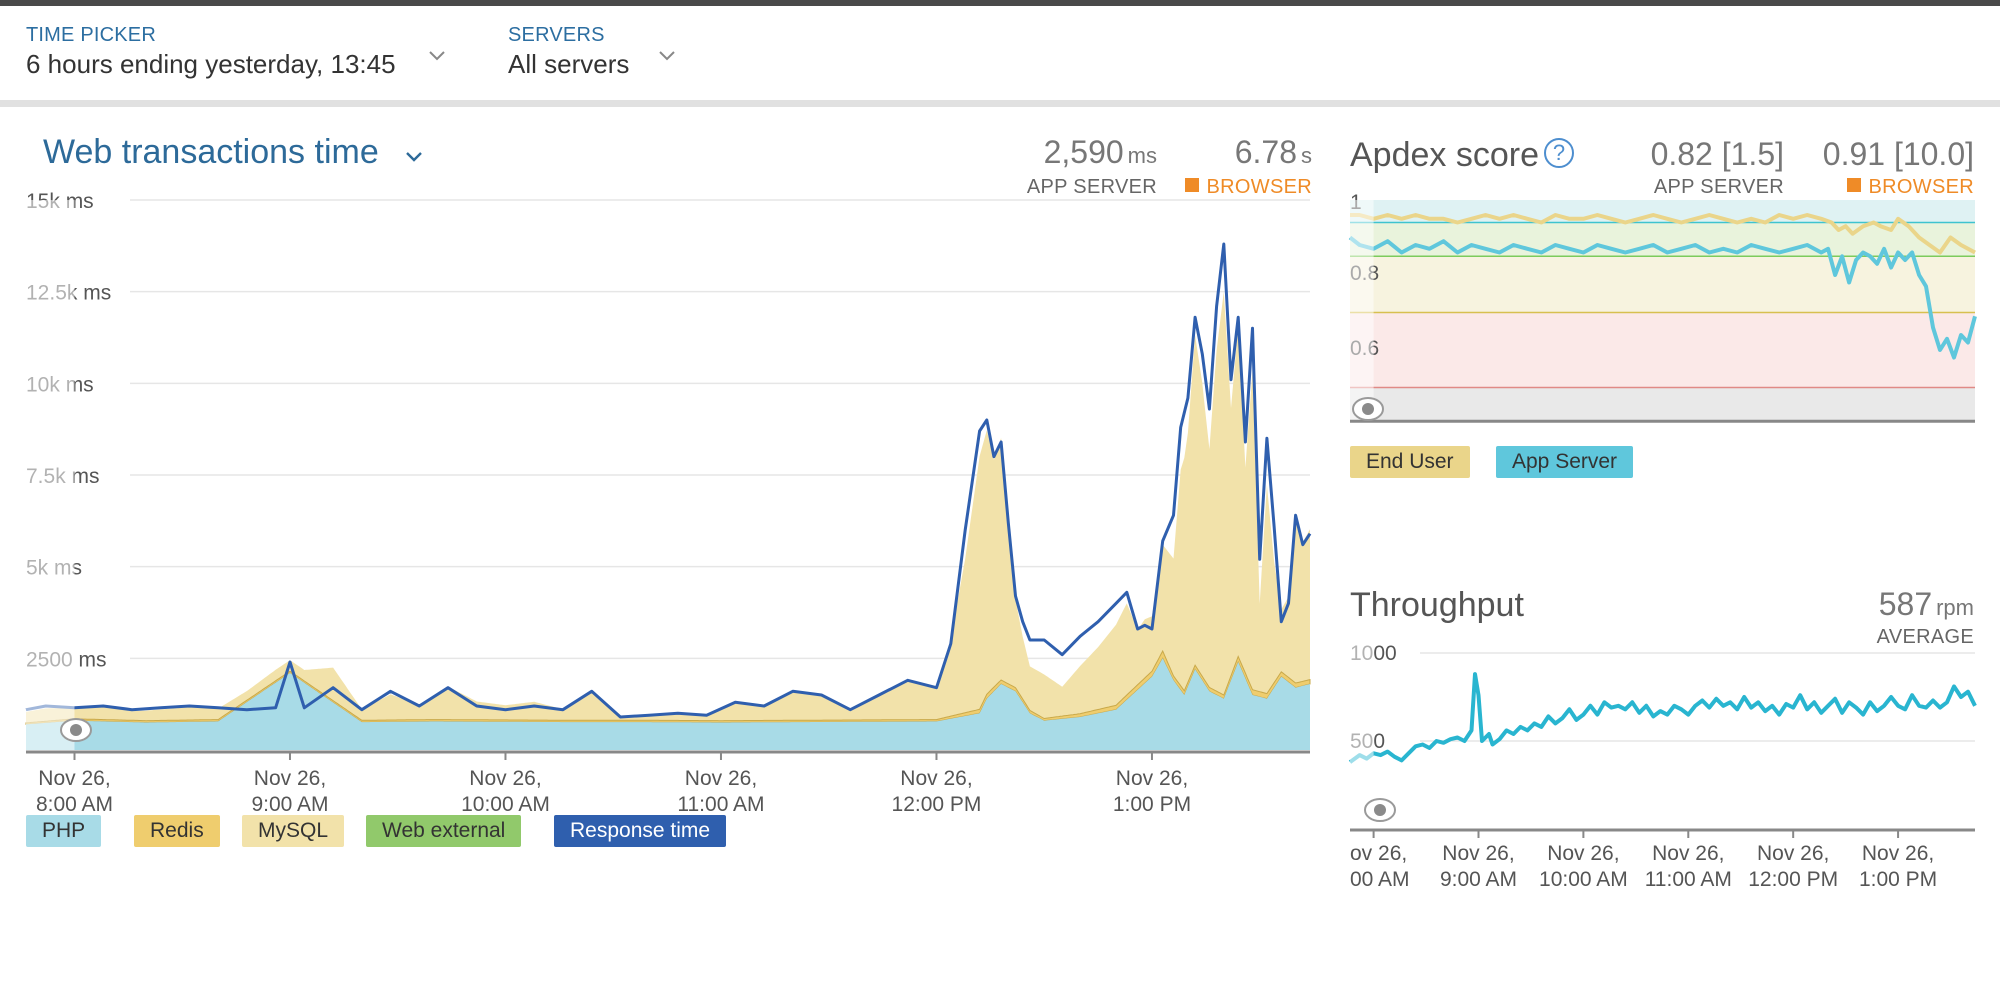 The image size is (2000, 1000). Describe the element at coordinates (1955, 607) in the screenshot. I see `throughput-unit: rpm` at that location.